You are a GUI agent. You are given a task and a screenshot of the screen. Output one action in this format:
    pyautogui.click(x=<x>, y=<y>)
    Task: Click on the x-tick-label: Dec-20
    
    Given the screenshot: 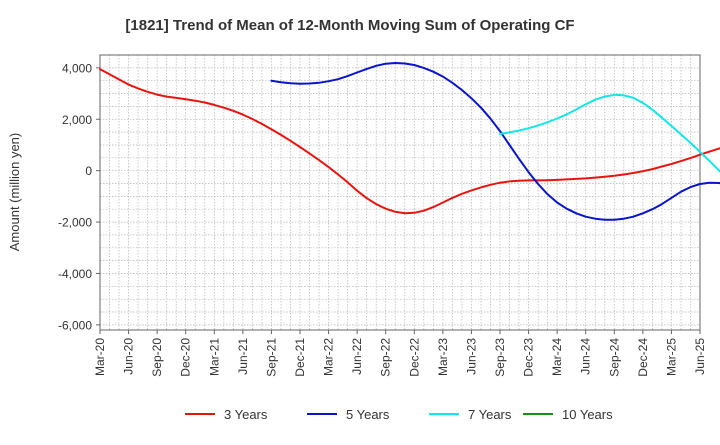 What is the action you would take?
    pyautogui.click(x=186, y=357)
    